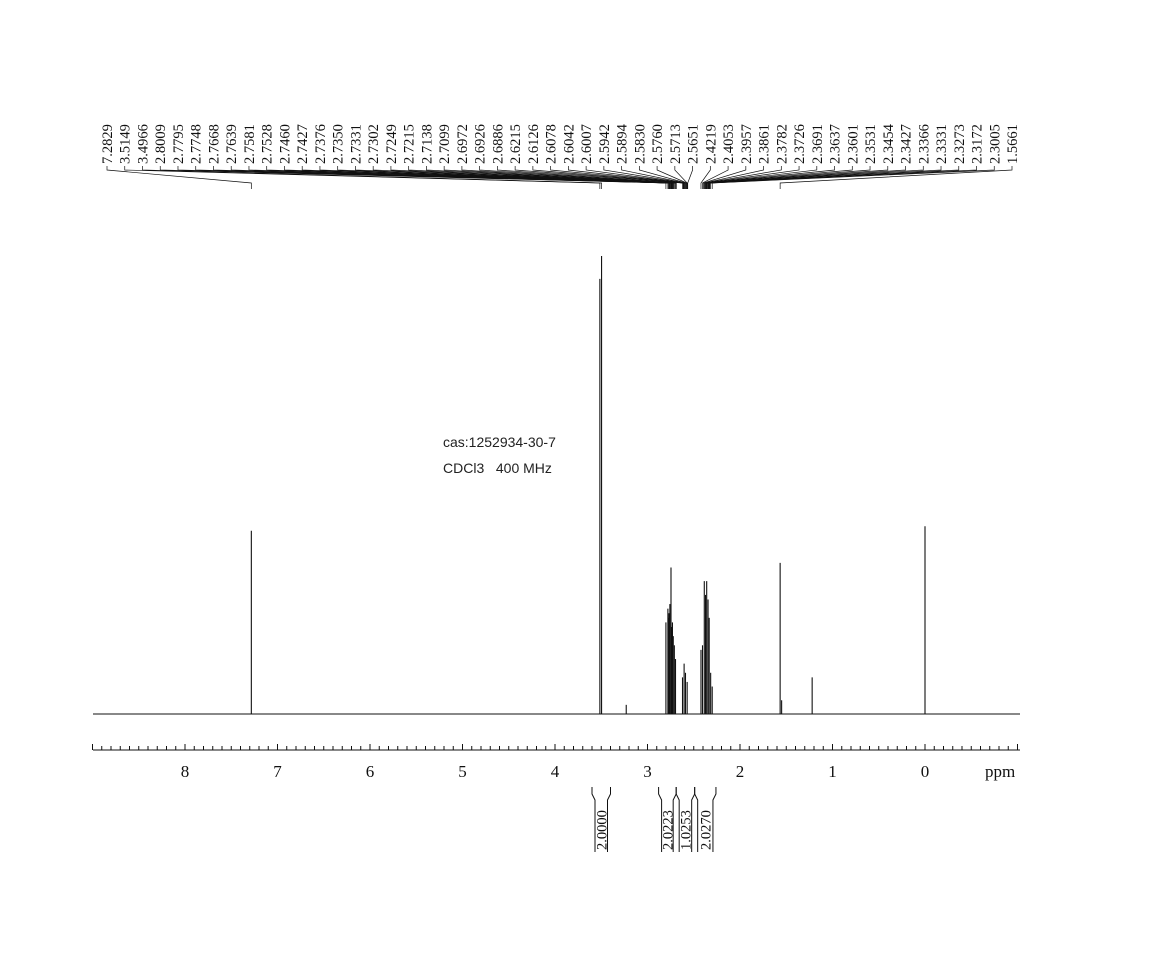 The height and width of the screenshot is (953, 1162). What do you see at coordinates (303, 144) in the screenshot?
I see `peak-label: 2.7427` at bounding box center [303, 144].